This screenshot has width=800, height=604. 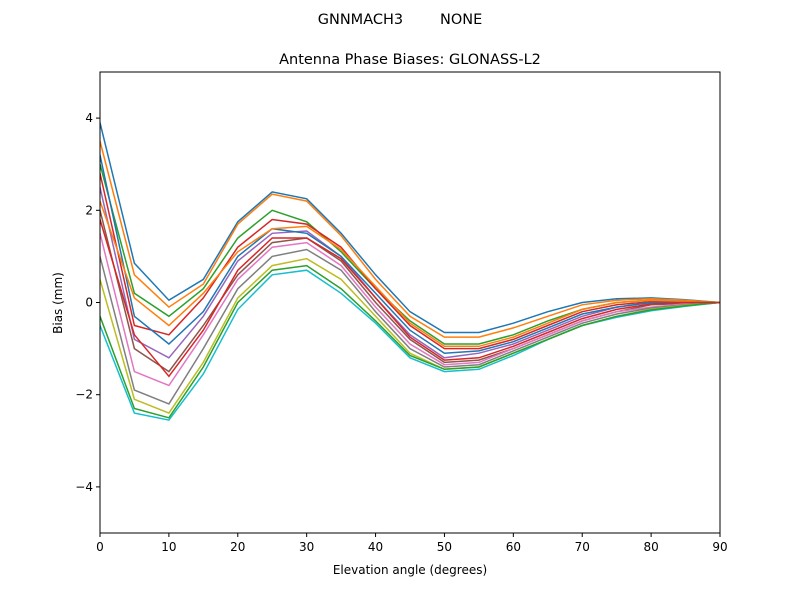 What do you see at coordinates (375, 547) in the screenshot?
I see `x-tick-label: 40` at bounding box center [375, 547].